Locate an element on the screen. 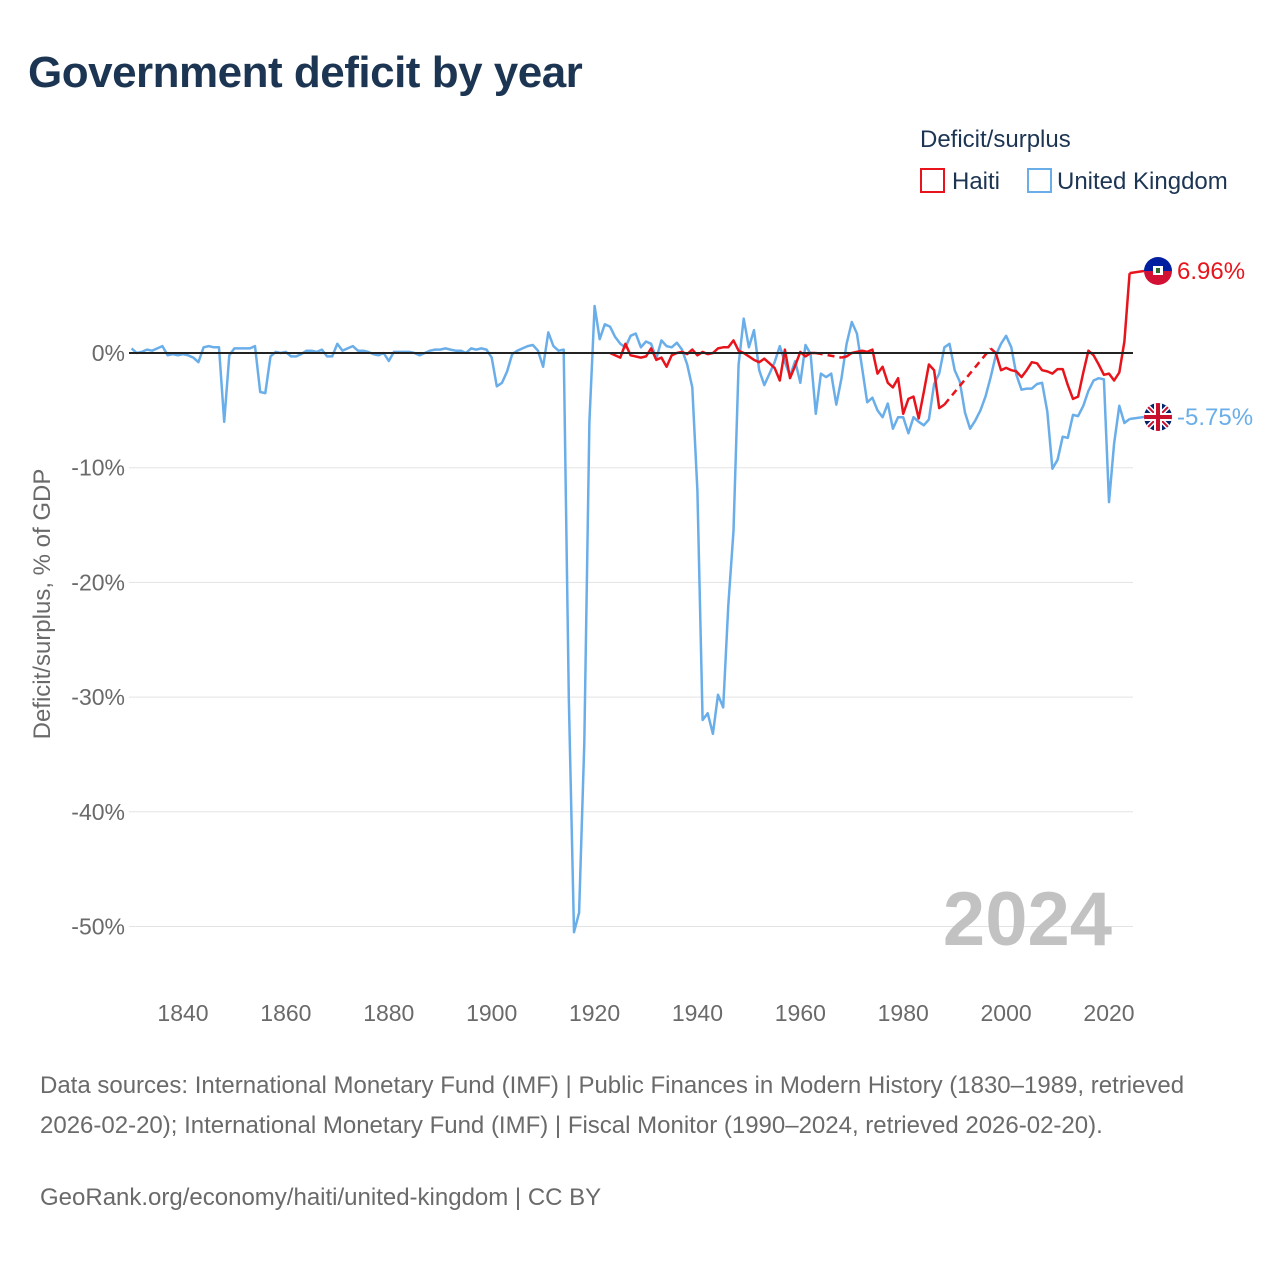 This screenshot has height=1280, width=1280. x-tick-label: 2020 is located at coordinates (1108, 1013).